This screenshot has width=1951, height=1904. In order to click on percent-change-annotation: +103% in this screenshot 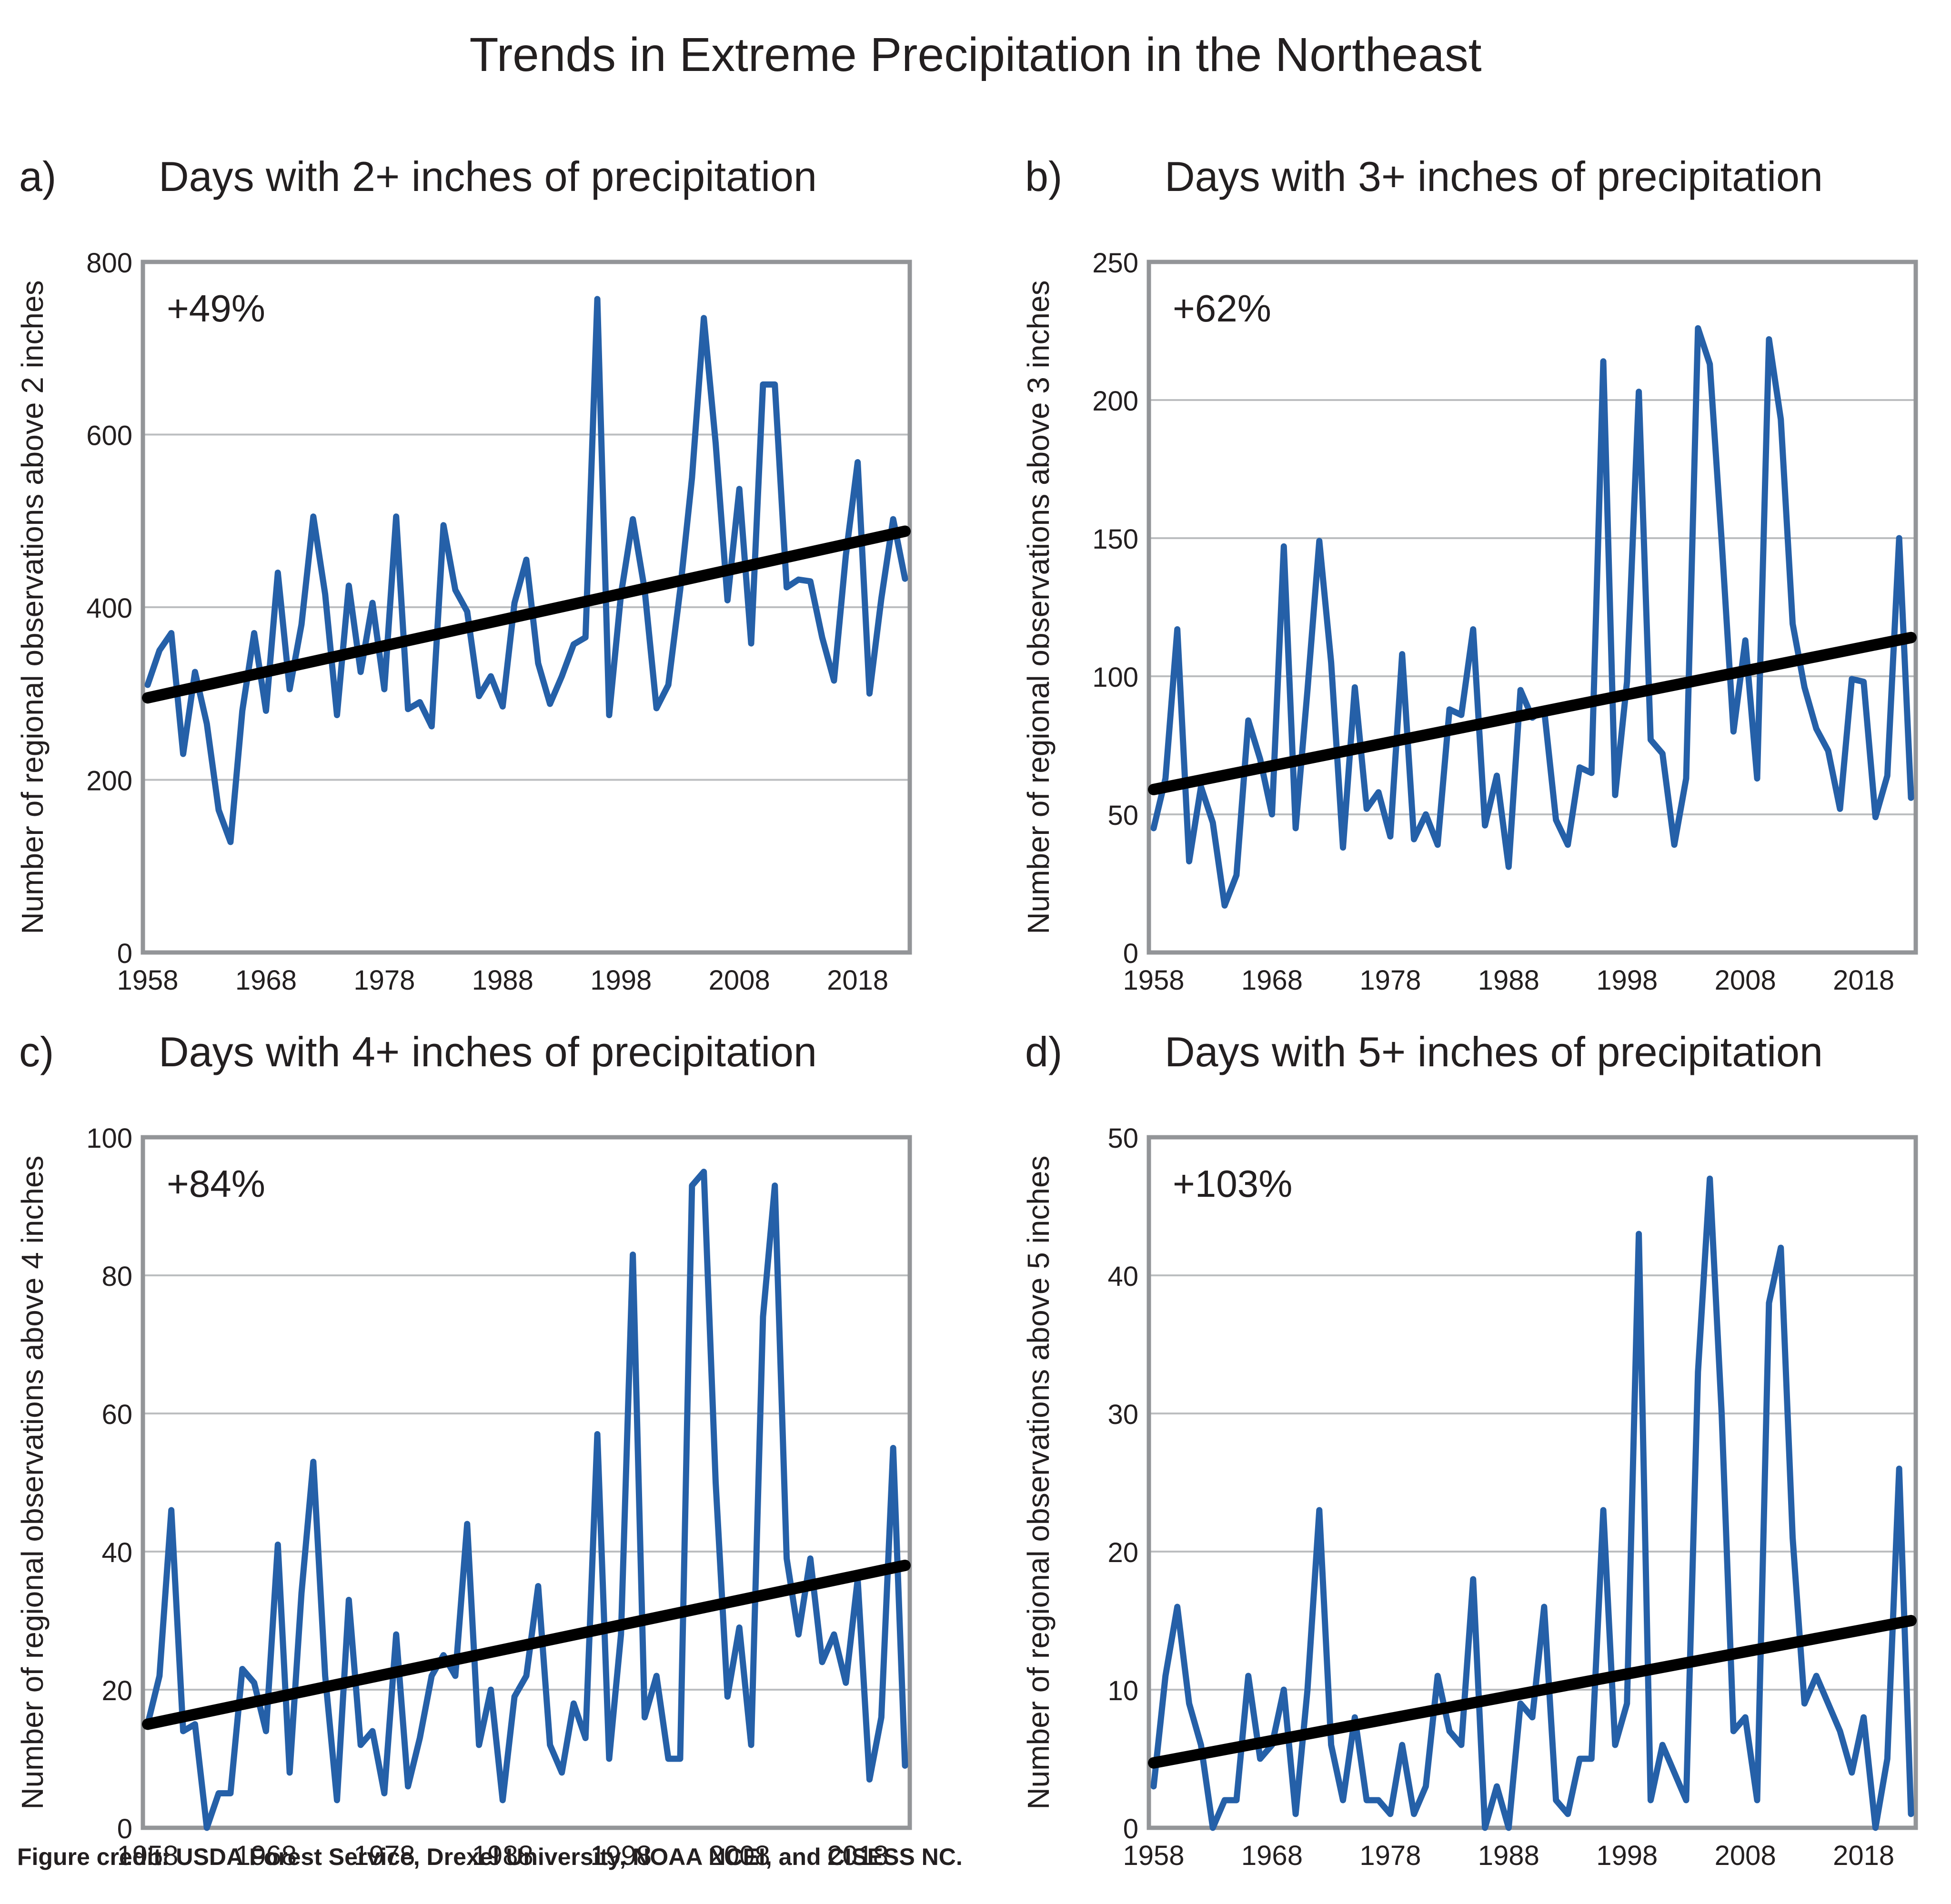, I will do `click(1232, 1183)`.